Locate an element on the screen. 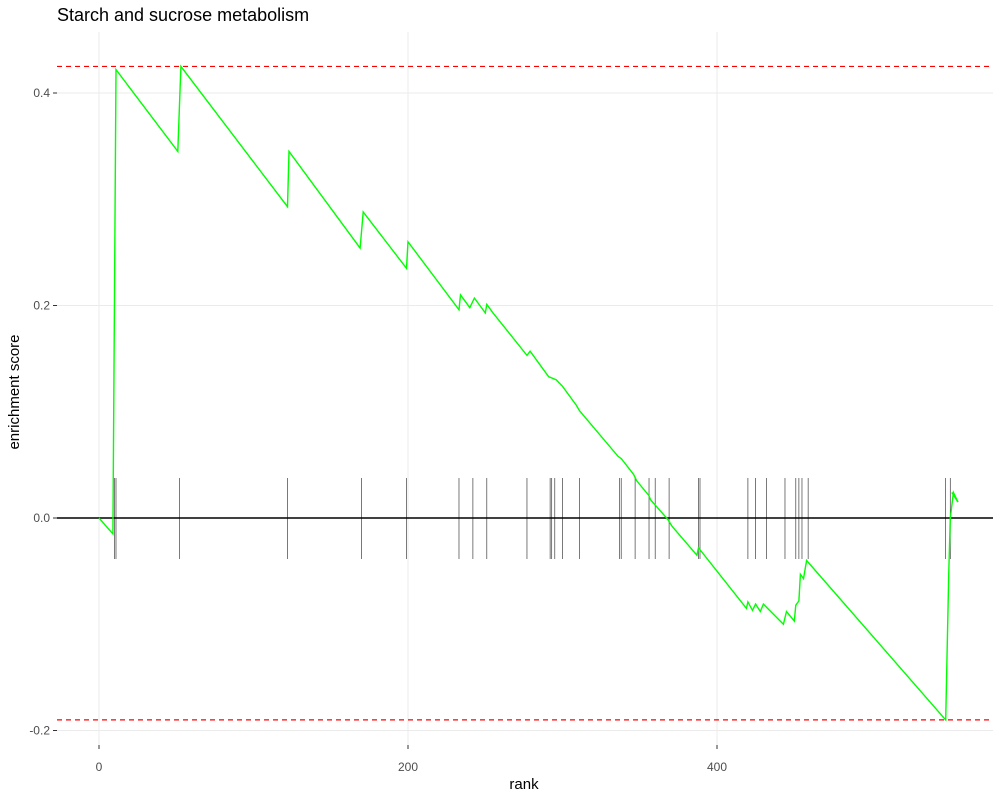  y-tick-label: -0.2 is located at coordinates (39, 731).